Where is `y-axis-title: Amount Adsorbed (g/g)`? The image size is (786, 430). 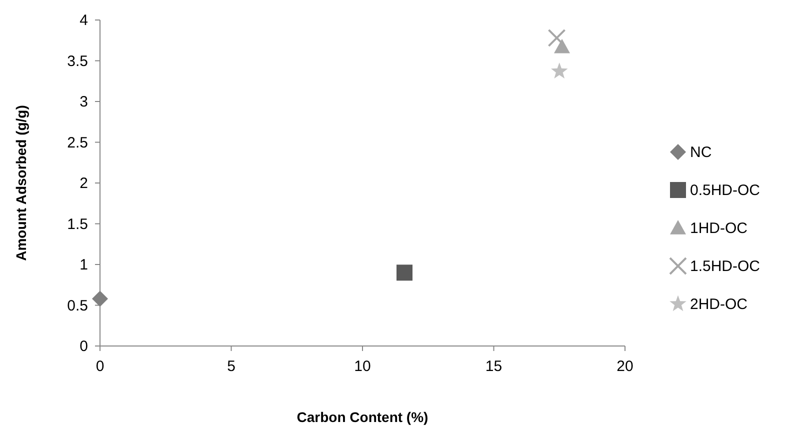
y-axis-title: Amount Adsorbed (g/g) is located at coordinates (21, 183).